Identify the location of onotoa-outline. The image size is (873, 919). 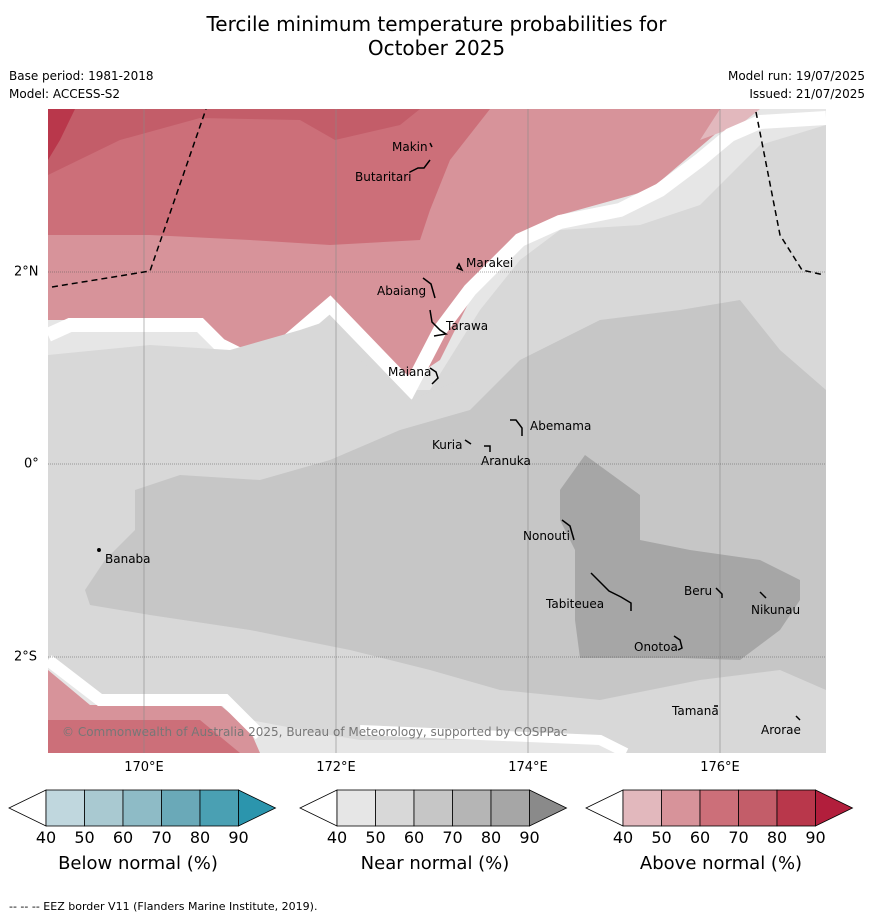
(678, 643).